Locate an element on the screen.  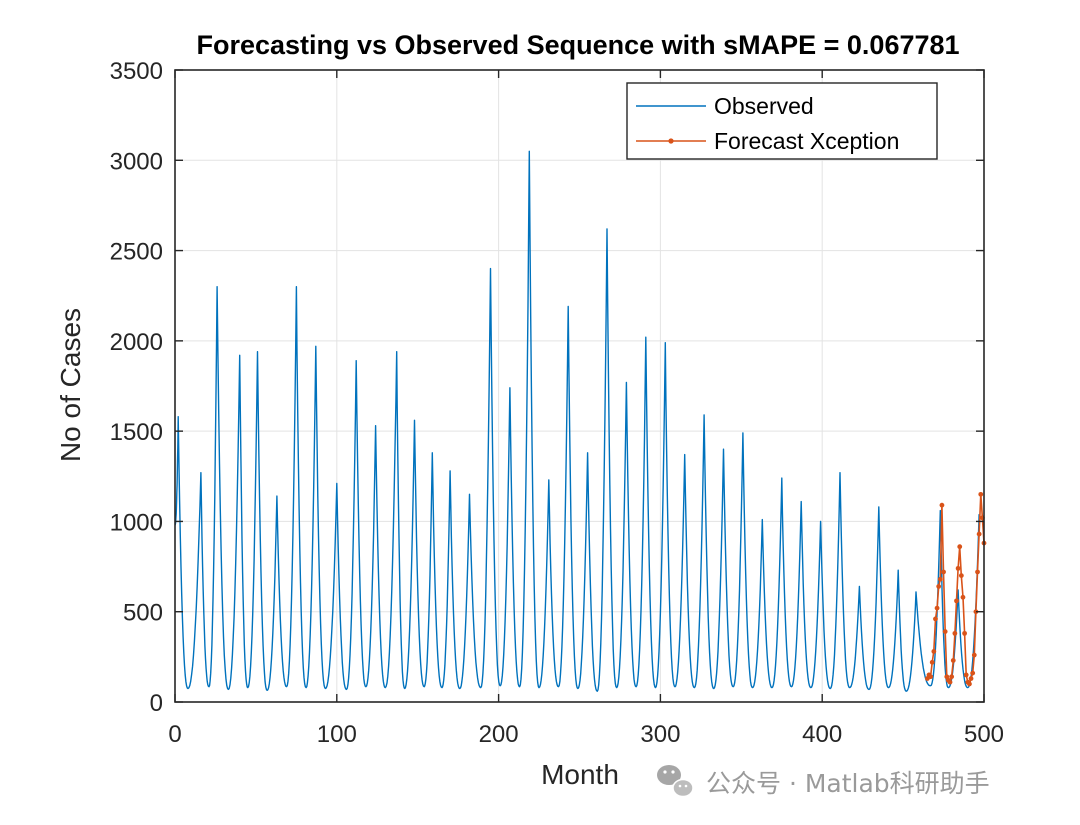
x-tick-label: 500 is located at coordinates (984, 734).